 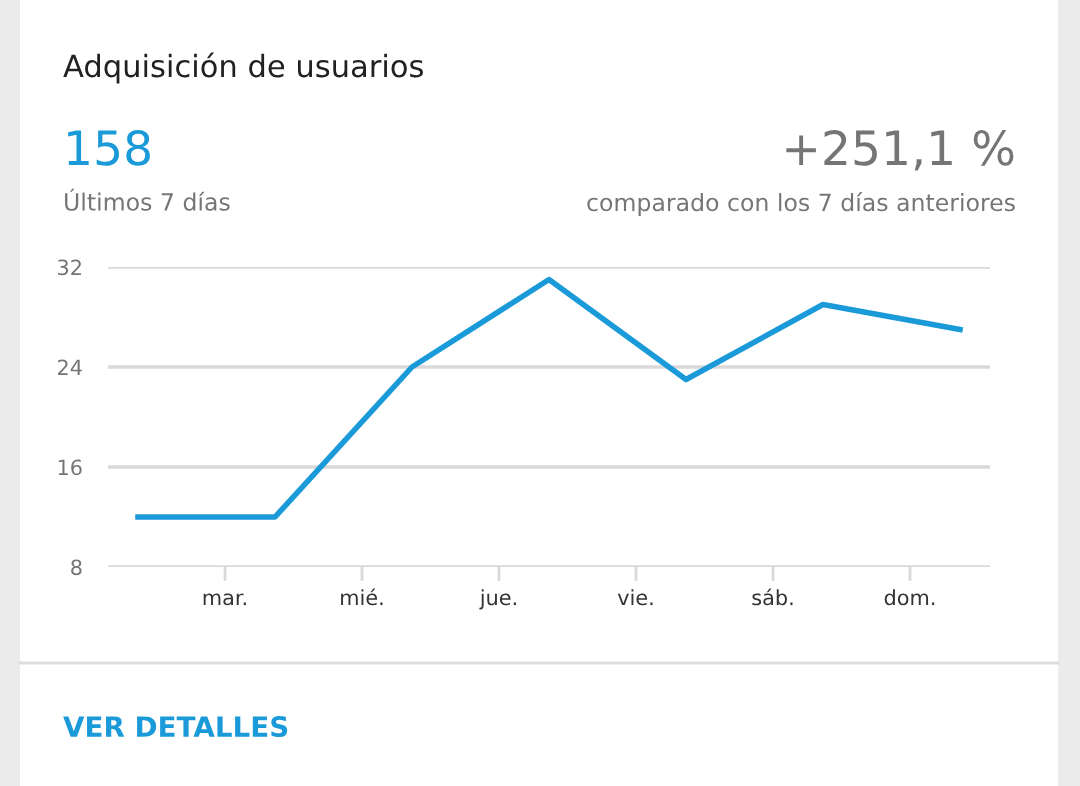 I want to click on y-tick-label: 24, so click(x=70, y=367).